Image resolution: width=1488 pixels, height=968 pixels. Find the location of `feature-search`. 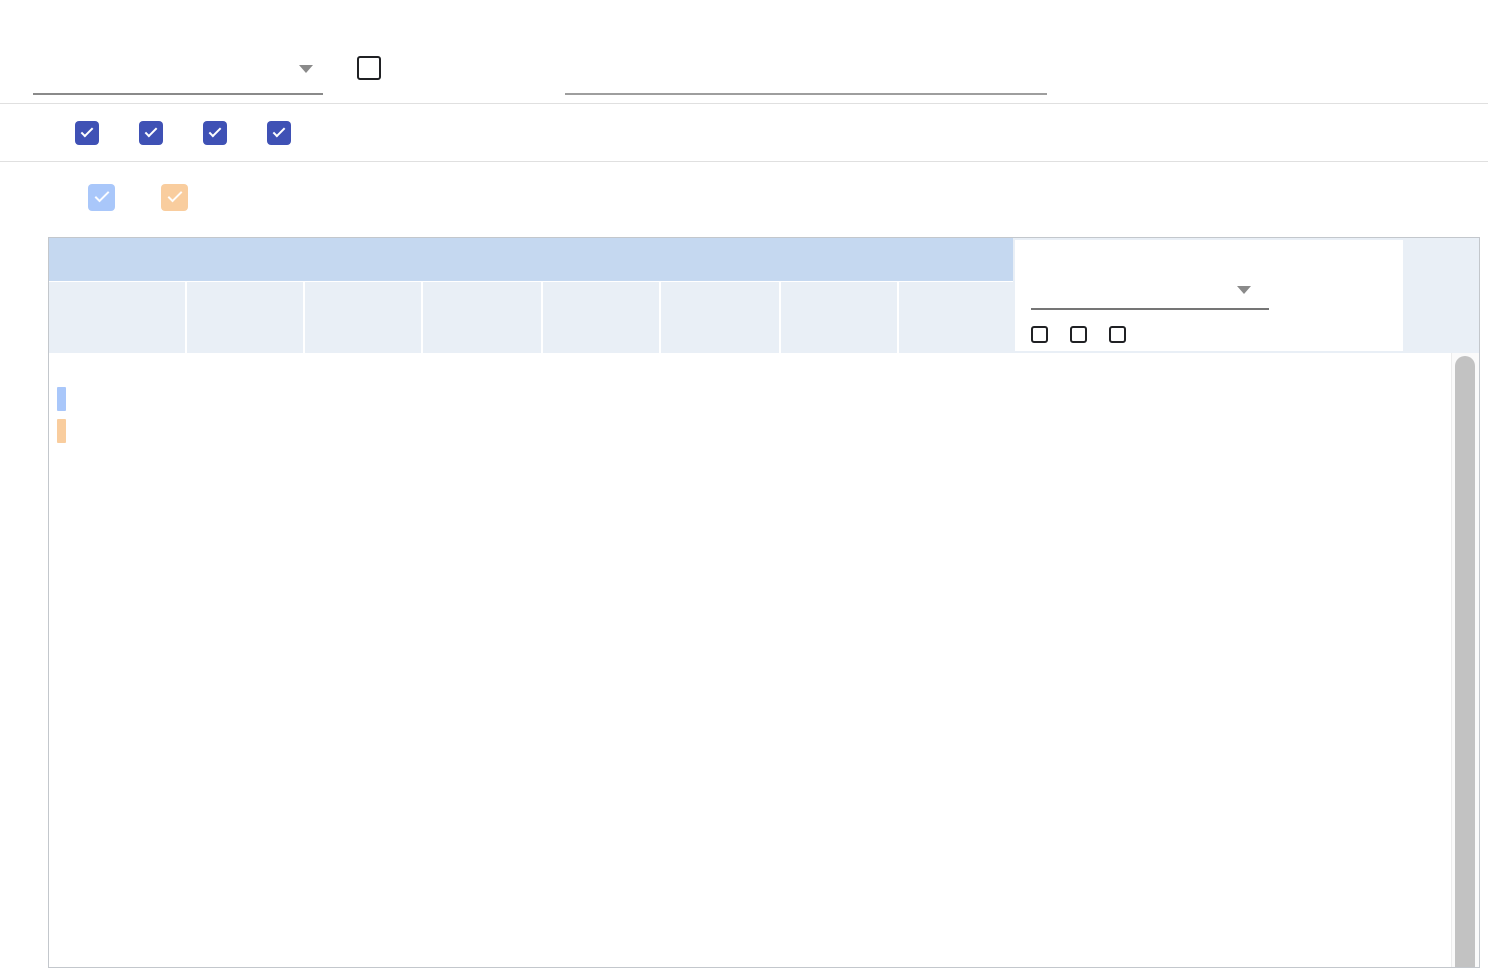

feature-search is located at coordinates (806, 67).